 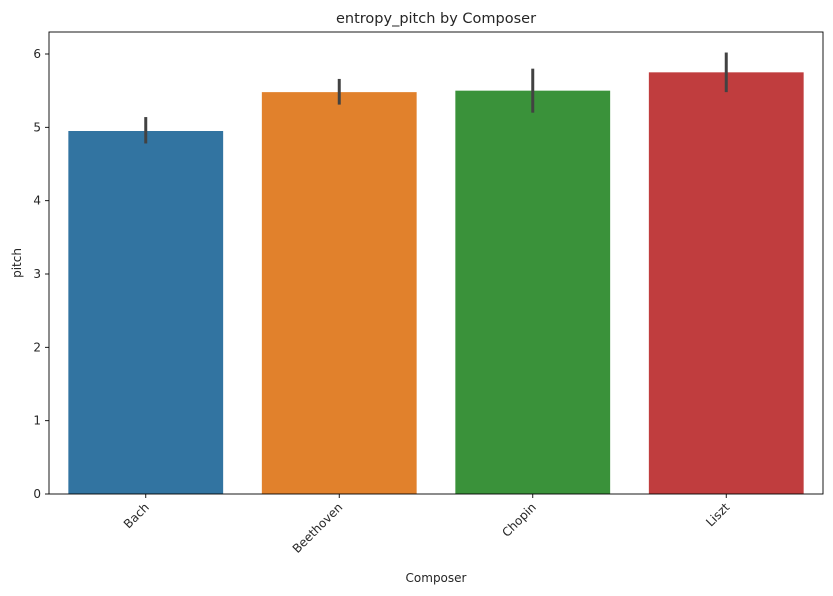 I want to click on x-axis-label: Composer, so click(x=436, y=578).